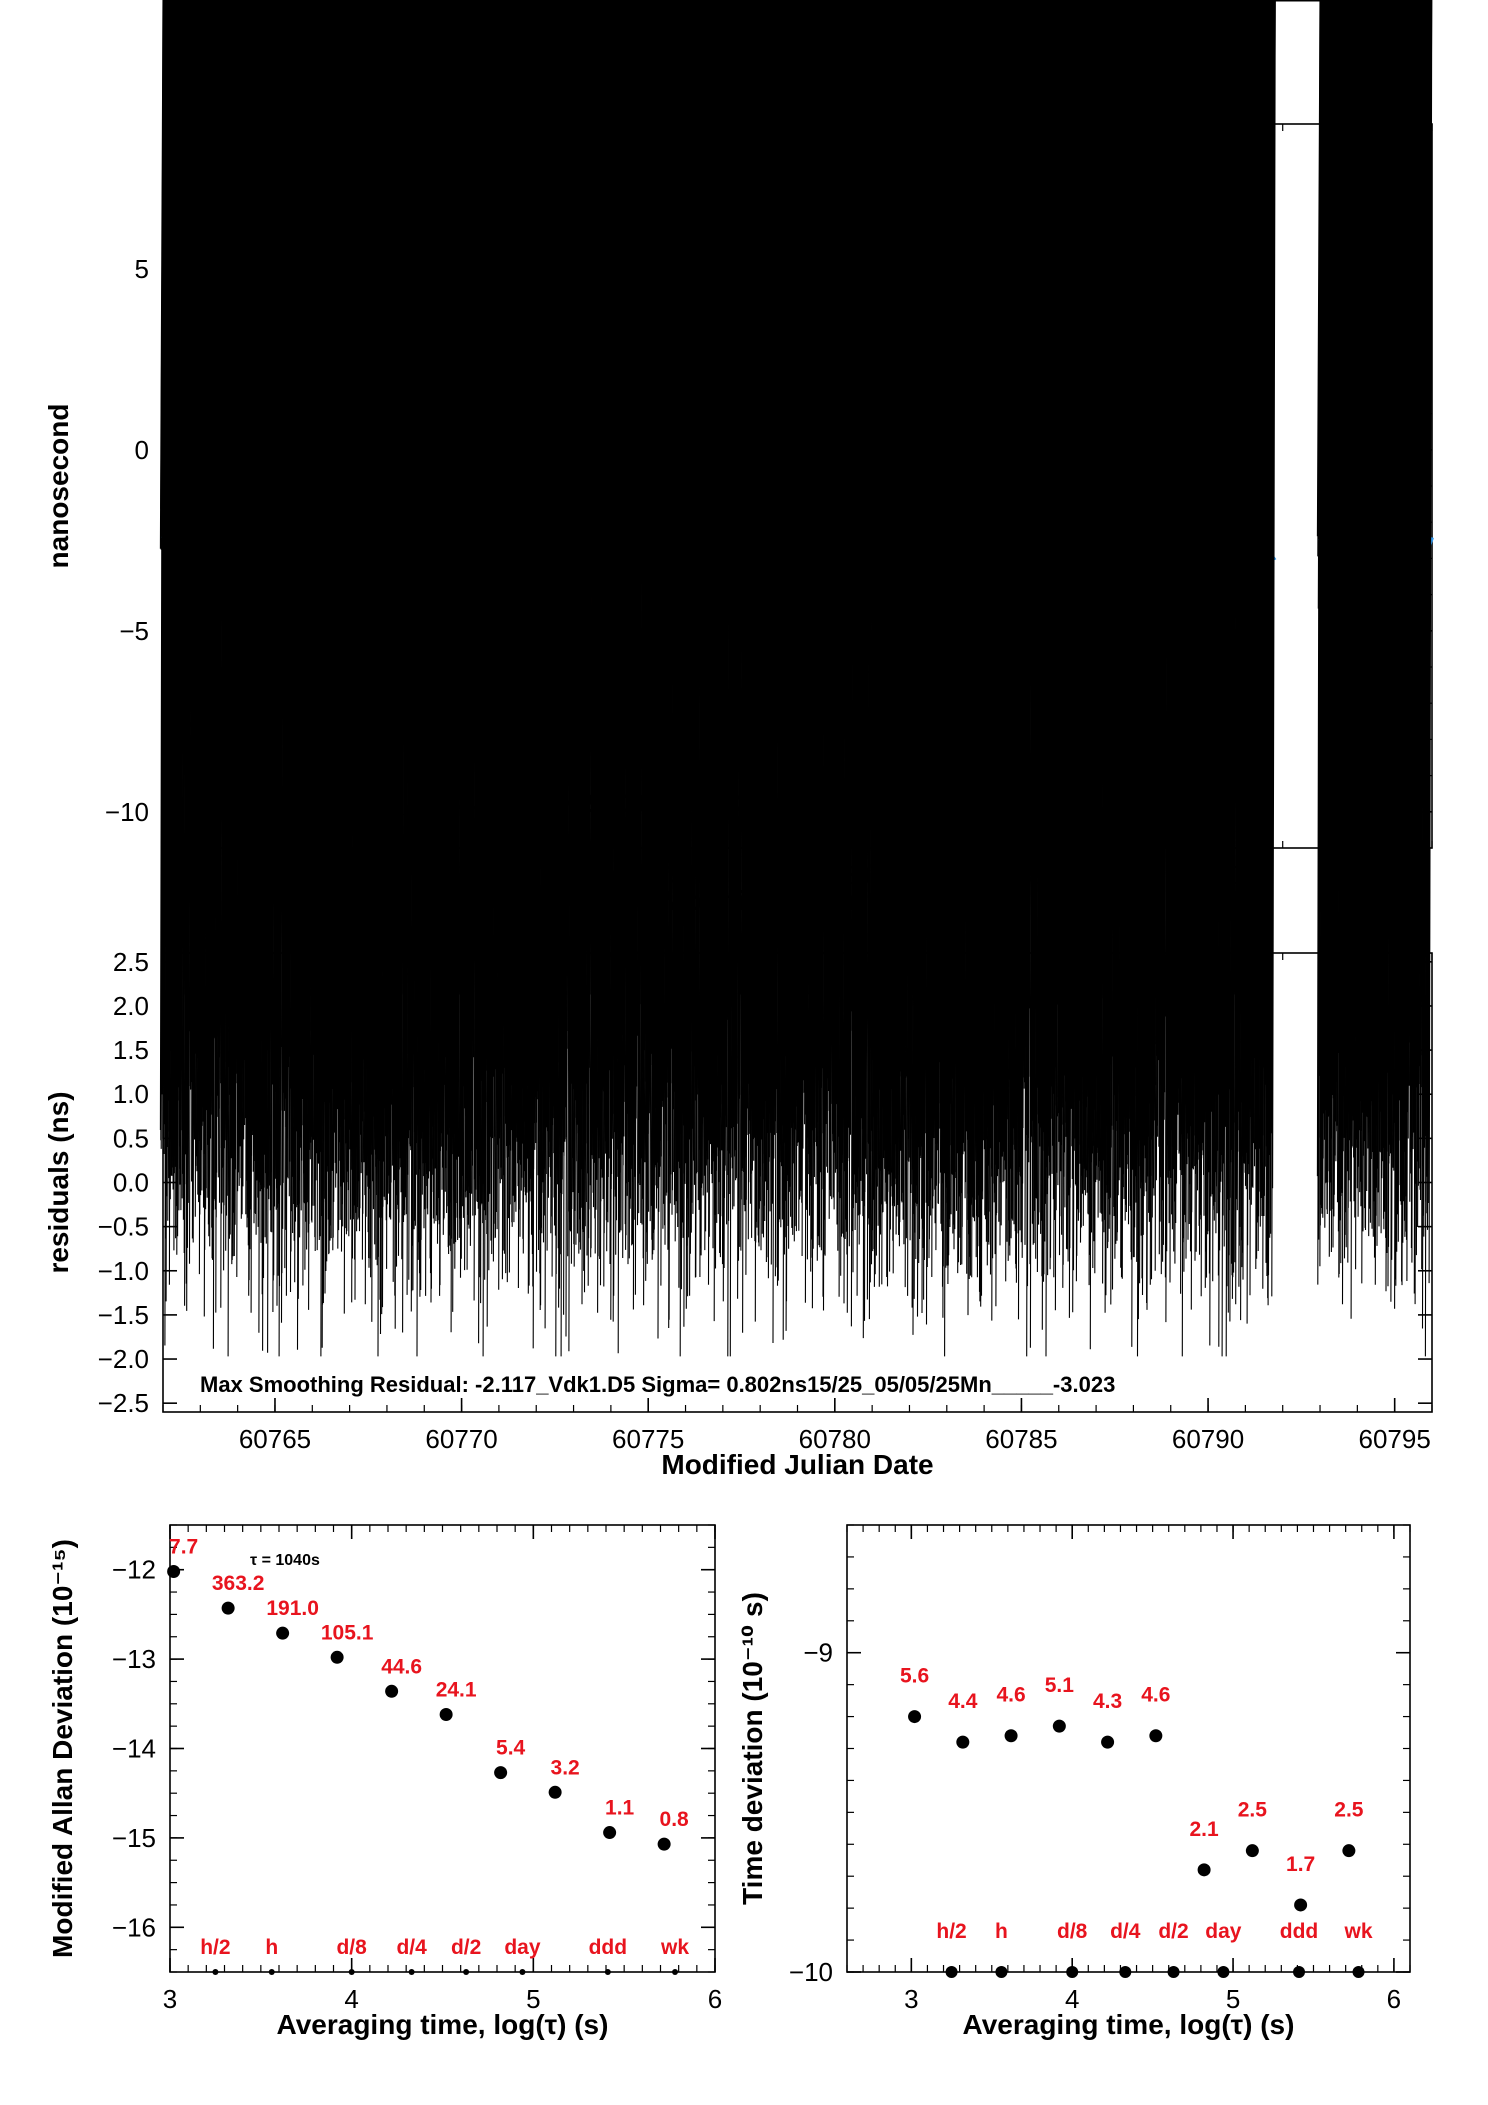  Describe the element at coordinates (131, 962) in the screenshot. I see `res-ytick-label: 2.5` at that location.